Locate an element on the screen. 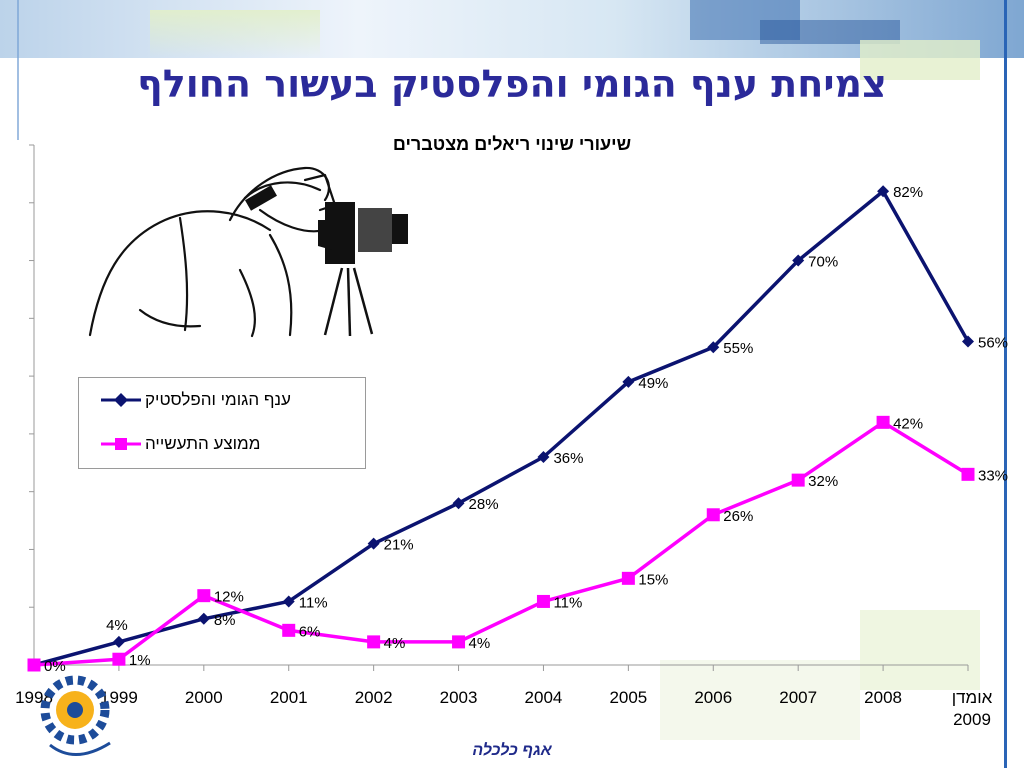 Image resolution: width=1024 pixels, height=768 pixels. x-tick-label: אומדן 2009 is located at coordinates (972, 708).